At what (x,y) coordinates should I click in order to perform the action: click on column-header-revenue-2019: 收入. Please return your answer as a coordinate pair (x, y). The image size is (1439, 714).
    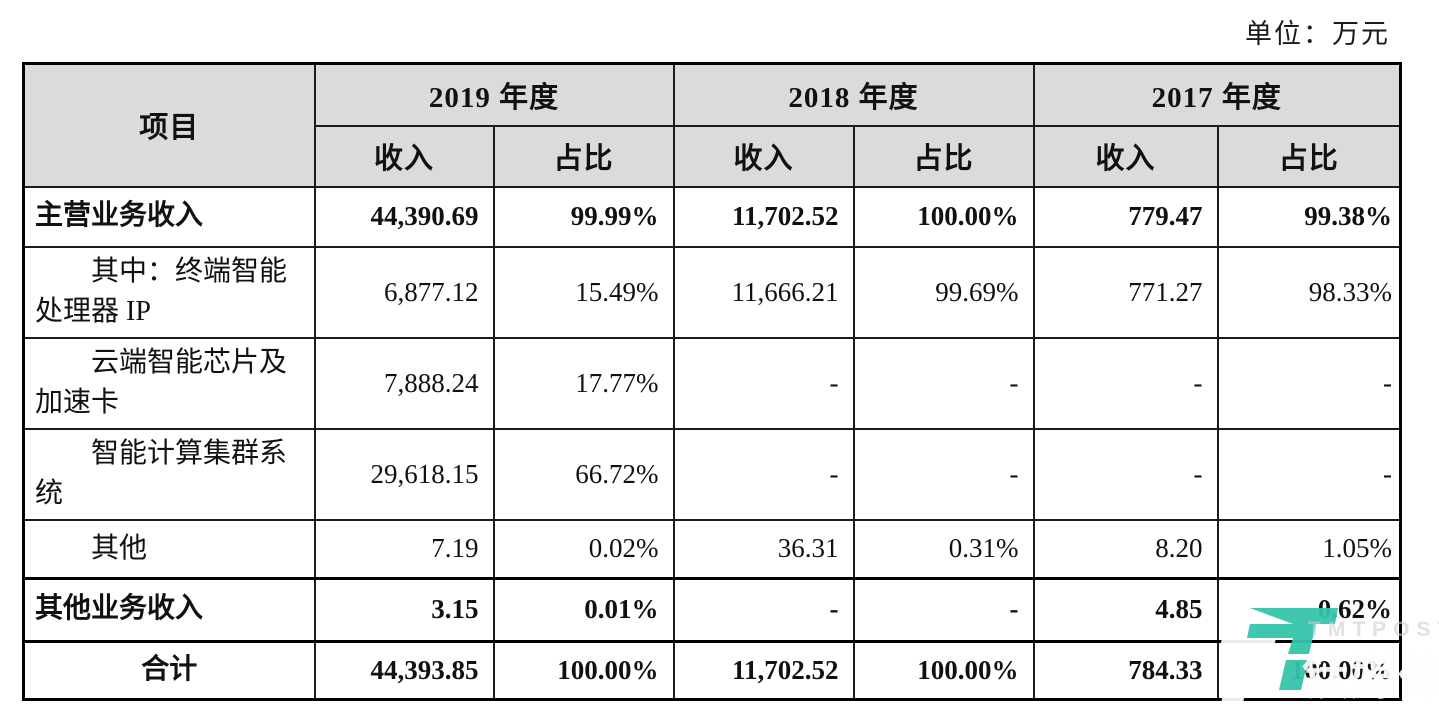
    Looking at the image, I should click on (404, 156).